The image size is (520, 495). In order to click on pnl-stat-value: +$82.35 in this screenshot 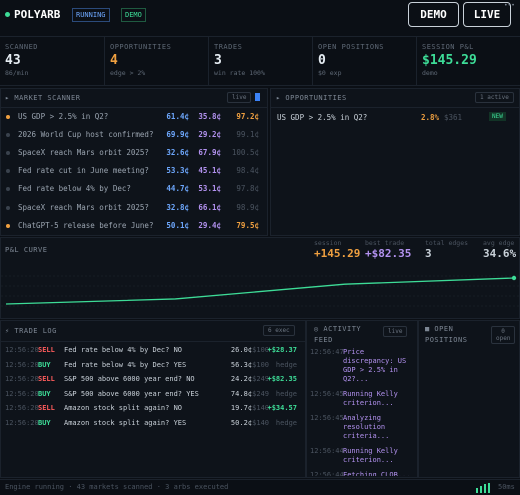, I will do `click(388, 253)`.